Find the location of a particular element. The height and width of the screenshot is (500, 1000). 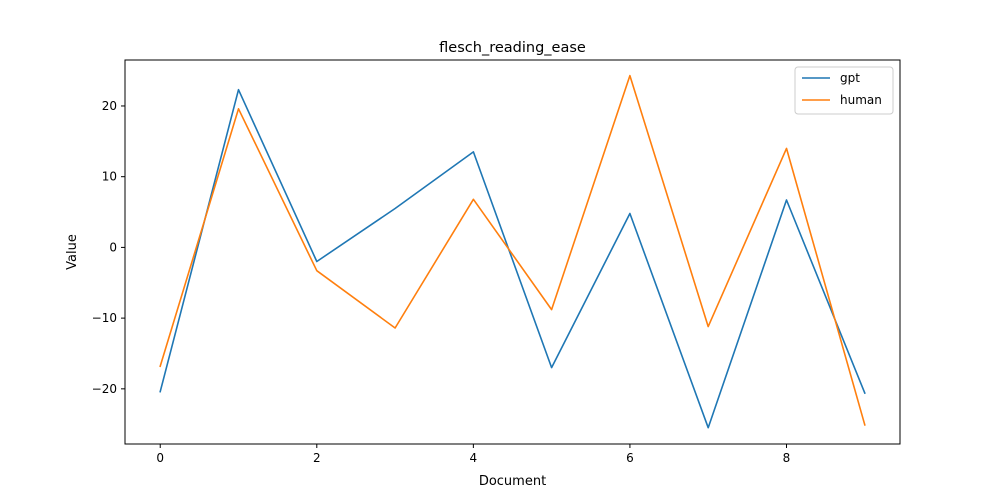

x-tick-label: 4 is located at coordinates (474, 458).